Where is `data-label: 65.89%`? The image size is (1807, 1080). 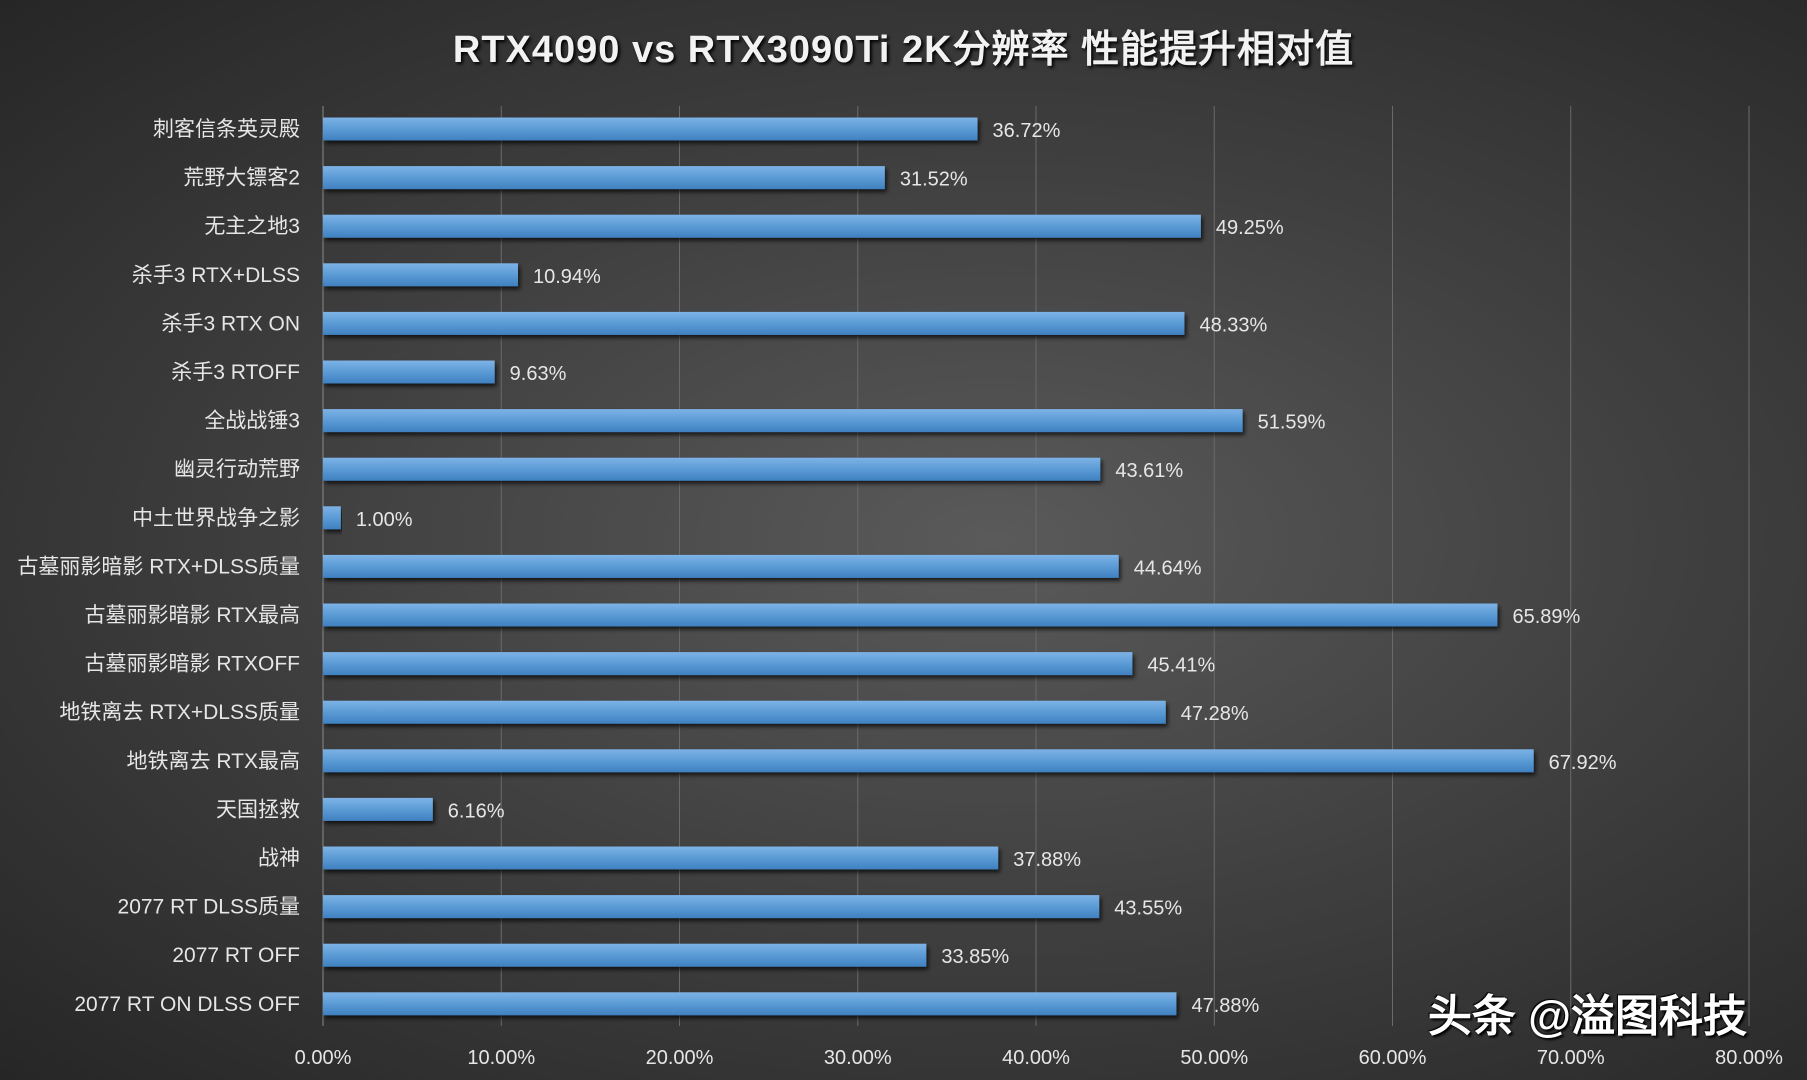
data-label: 65.89% is located at coordinates (1546, 617).